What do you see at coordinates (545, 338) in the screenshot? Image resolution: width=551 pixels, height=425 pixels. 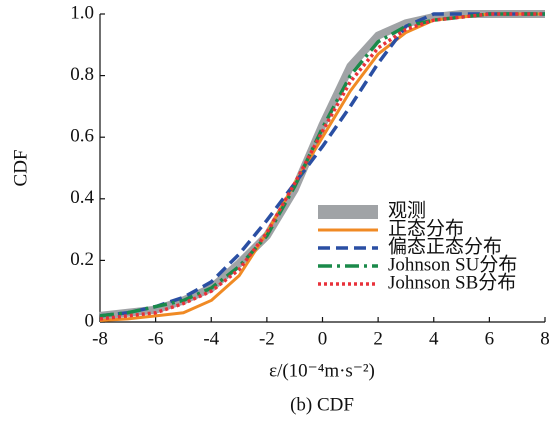 I see `x-tick-label: 8` at bounding box center [545, 338].